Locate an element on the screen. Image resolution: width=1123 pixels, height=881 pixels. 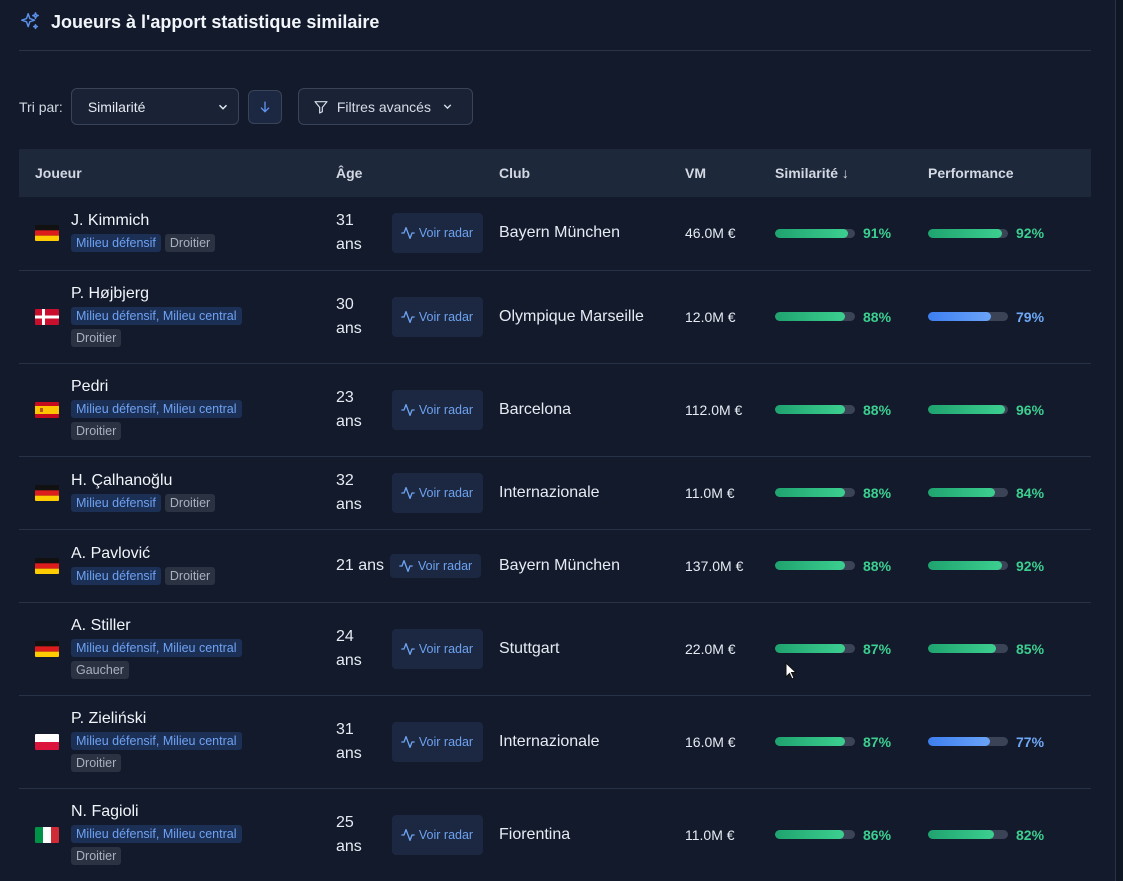
column-header-similarity: Similarité ↓ is located at coordinates (812, 173).